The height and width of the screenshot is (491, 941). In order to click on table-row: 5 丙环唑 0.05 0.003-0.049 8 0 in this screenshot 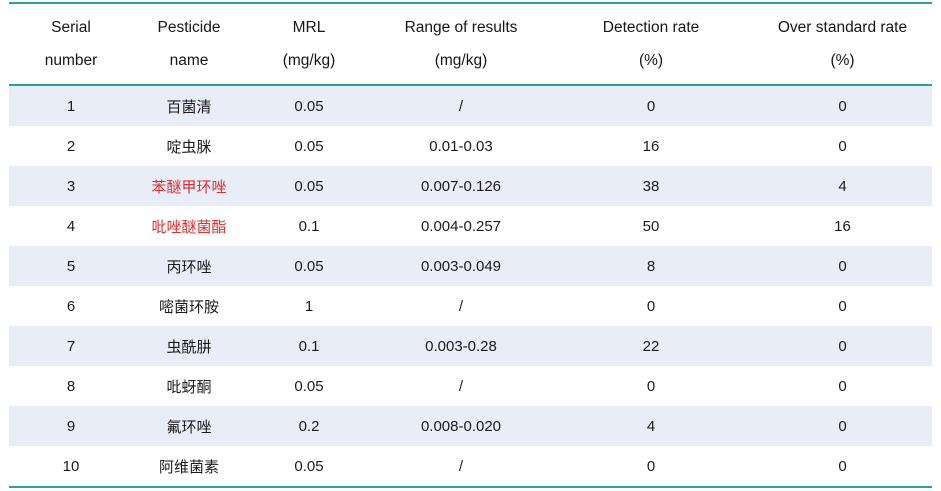, I will do `click(470, 266)`.